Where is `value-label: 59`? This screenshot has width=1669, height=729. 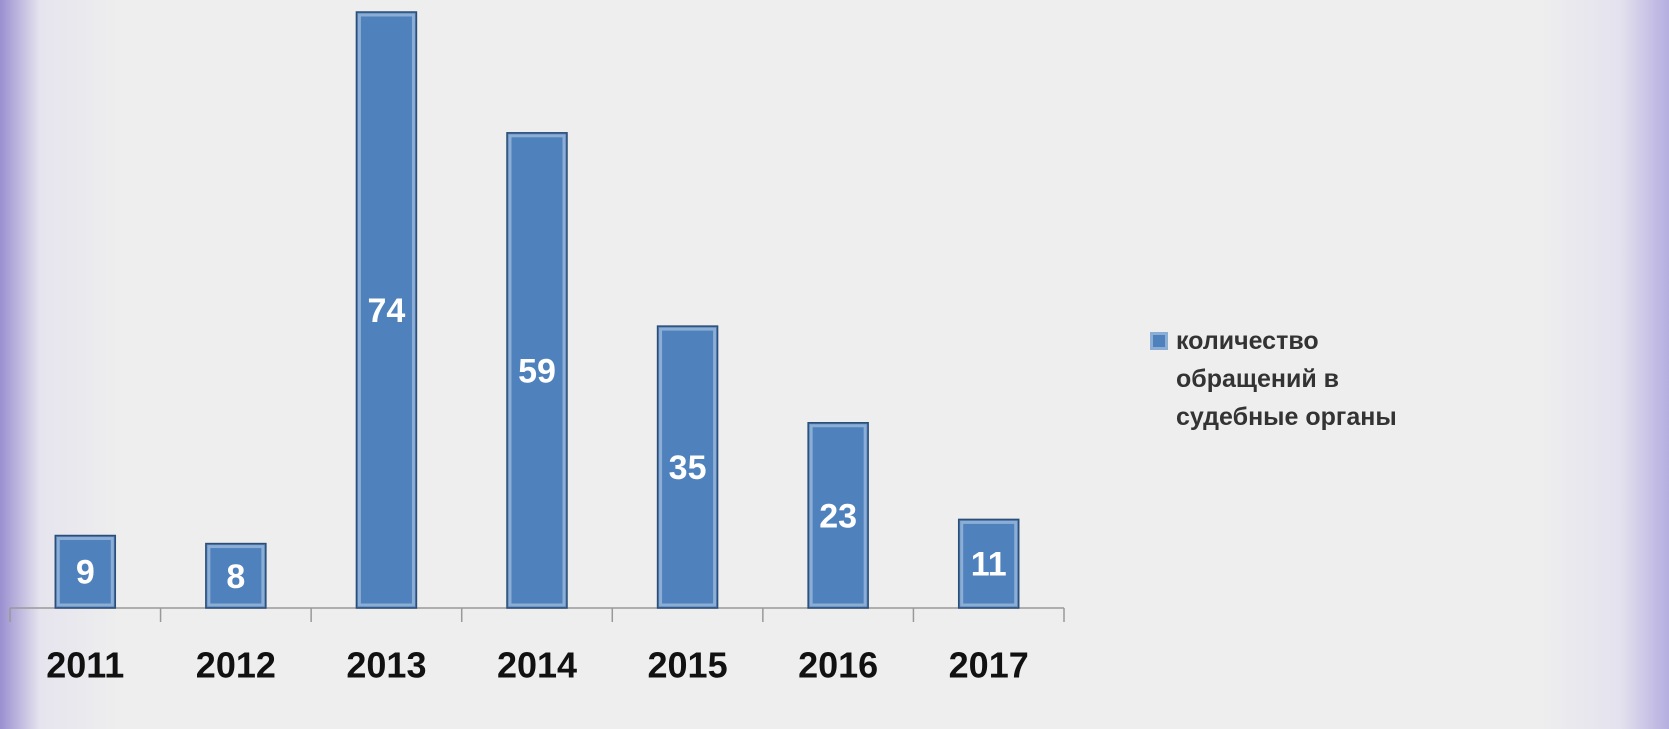
value-label: 59 is located at coordinates (537, 371).